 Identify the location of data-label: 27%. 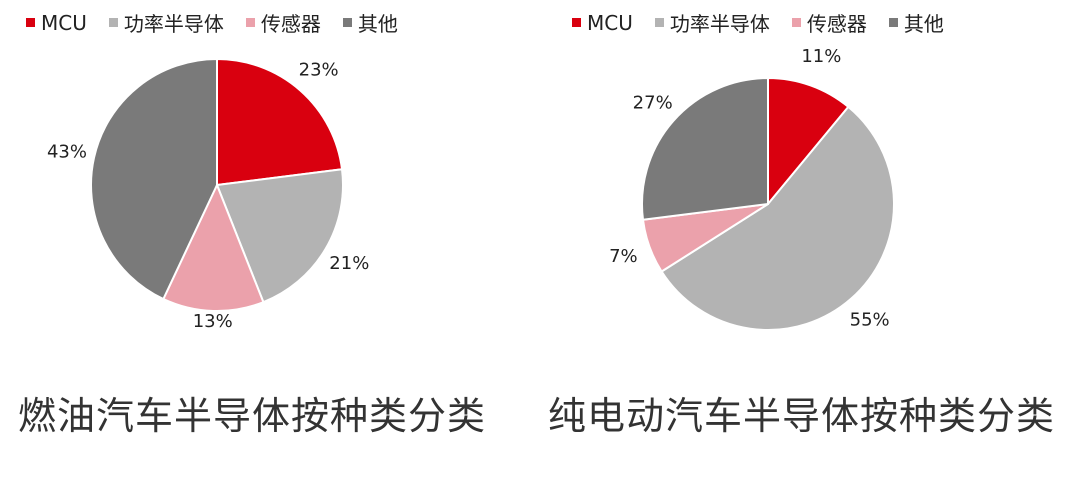
(653, 102).